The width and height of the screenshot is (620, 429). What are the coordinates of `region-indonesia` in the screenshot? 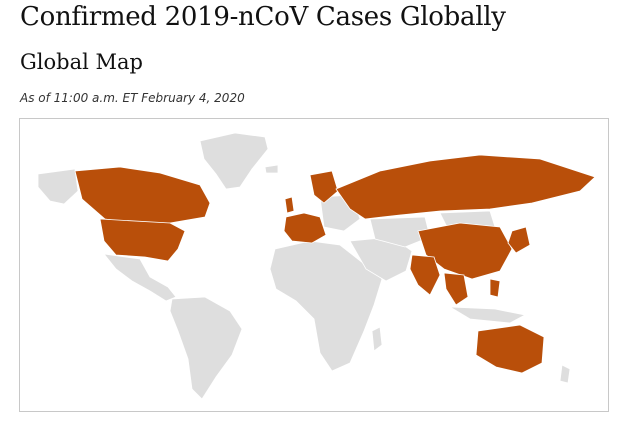 It's located at (488, 315).